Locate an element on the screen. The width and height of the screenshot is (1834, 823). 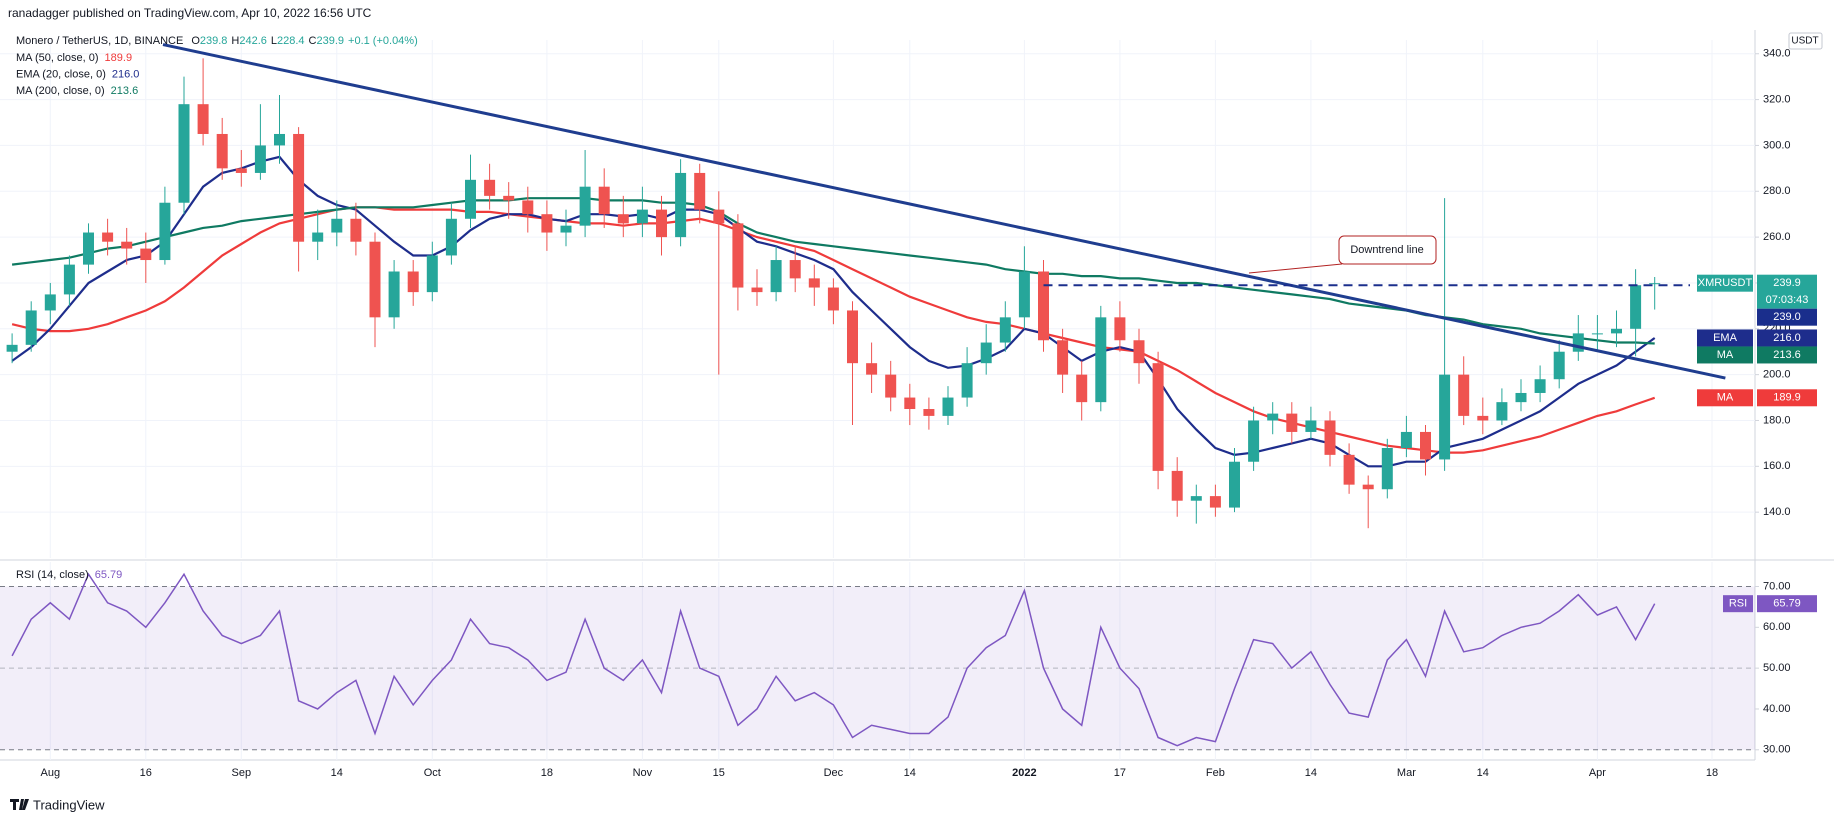
footer-brand: TradingView is located at coordinates (69, 804).